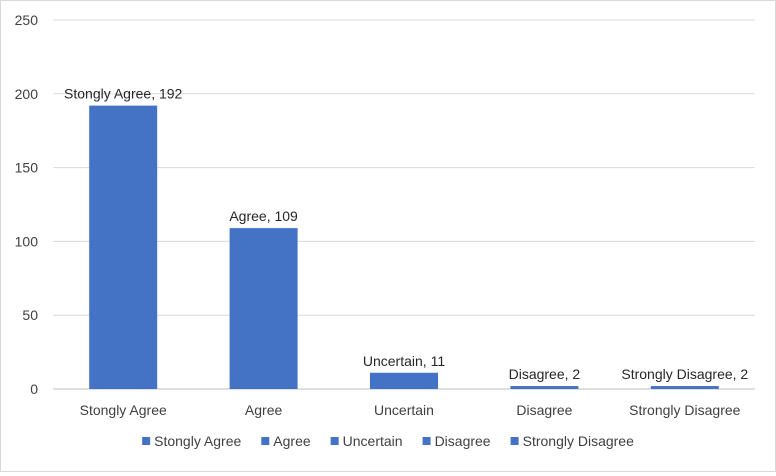 This screenshot has width=776, height=476. Describe the element at coordinates (197, 441) in the screenshot. I see `legend-label: Stongly Agree` at that location.